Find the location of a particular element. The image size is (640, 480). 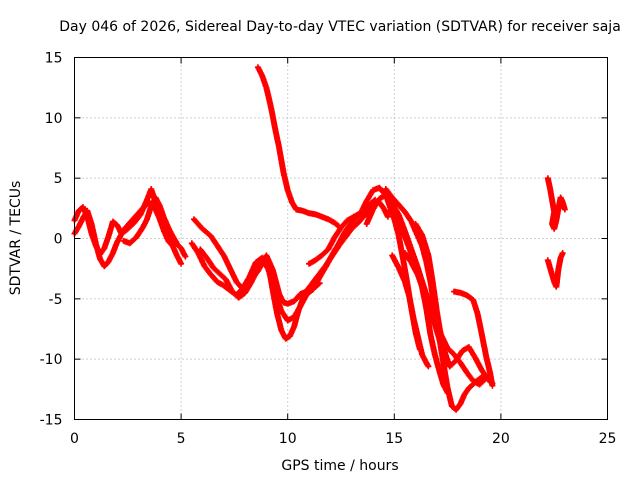

y-tick-label: 0 is located at coordinates (58, 240).